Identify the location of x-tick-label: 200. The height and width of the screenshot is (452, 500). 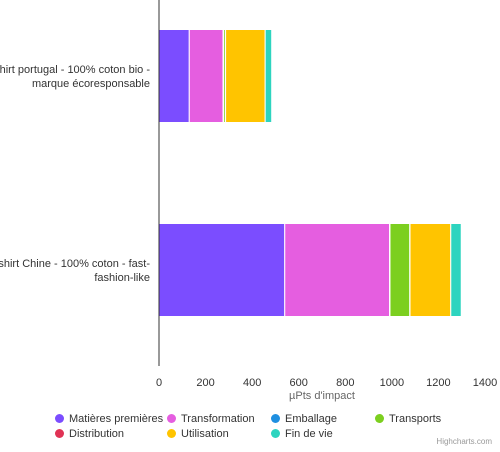
(205, 383).